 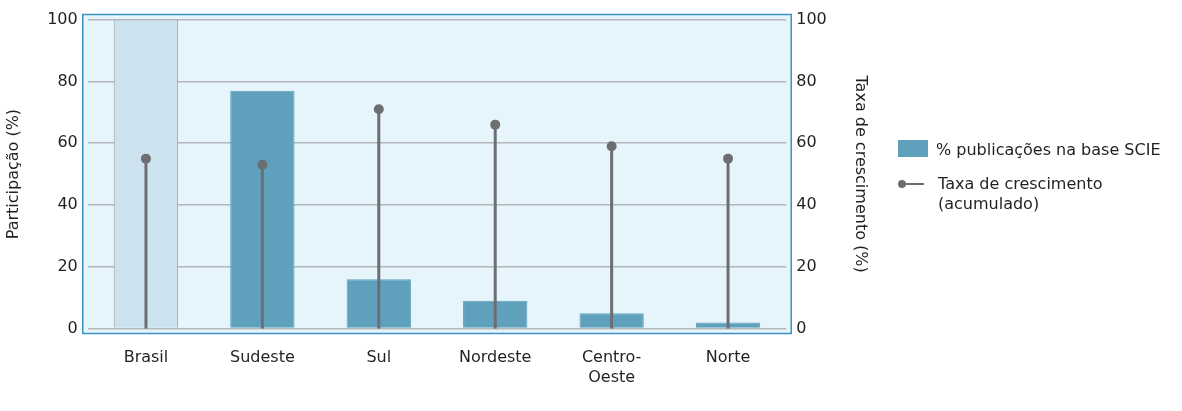 What do you see at coordinates (262, 357) in the screenshot?
I see `x-tick-label: Sudeste` at bounding box center [262, 357].